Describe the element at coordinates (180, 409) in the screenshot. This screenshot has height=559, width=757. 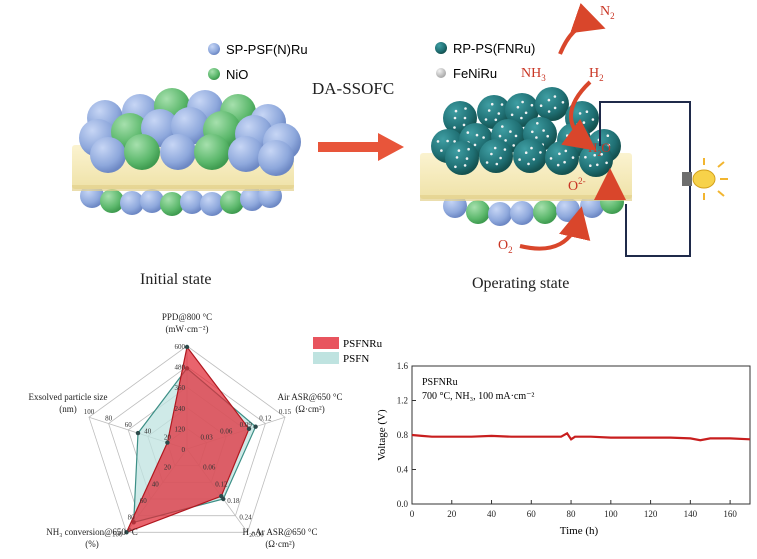
I see `radar-tick-label: 240` at that location.